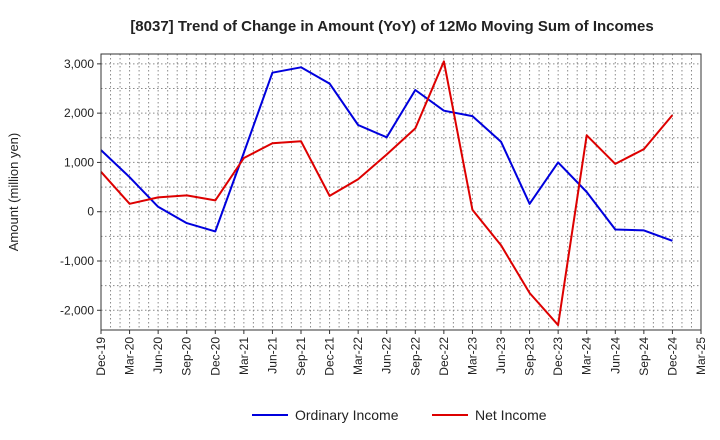 The width and height of the screenshot is (720, 440). I want to click on x-tick-label: Dec-23, so click(558, 356).